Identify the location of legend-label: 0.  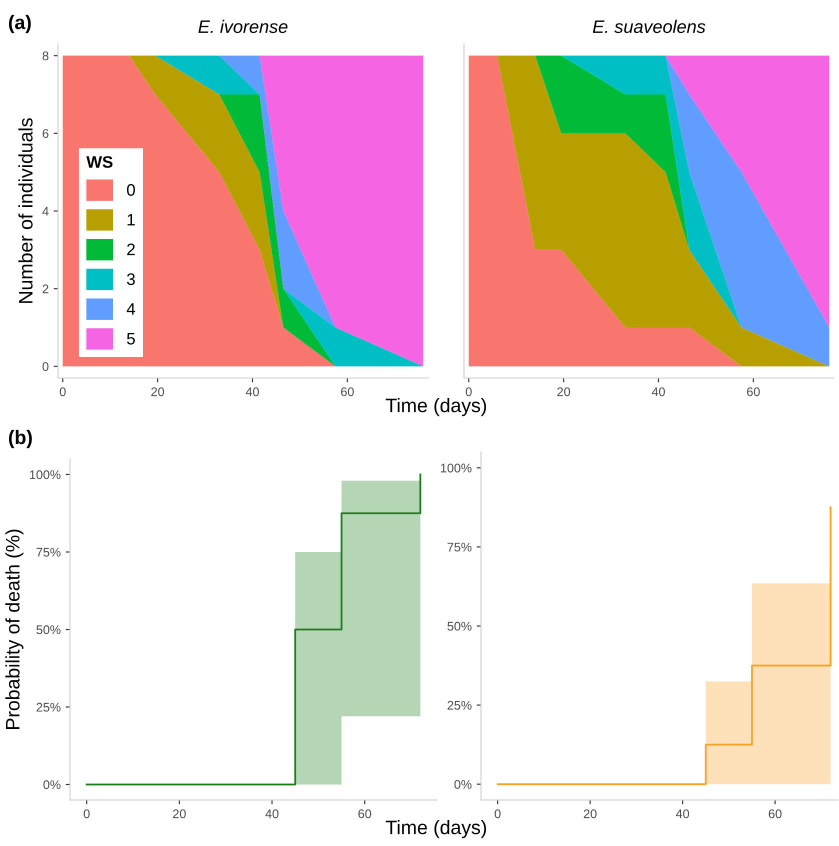
(130, 190).